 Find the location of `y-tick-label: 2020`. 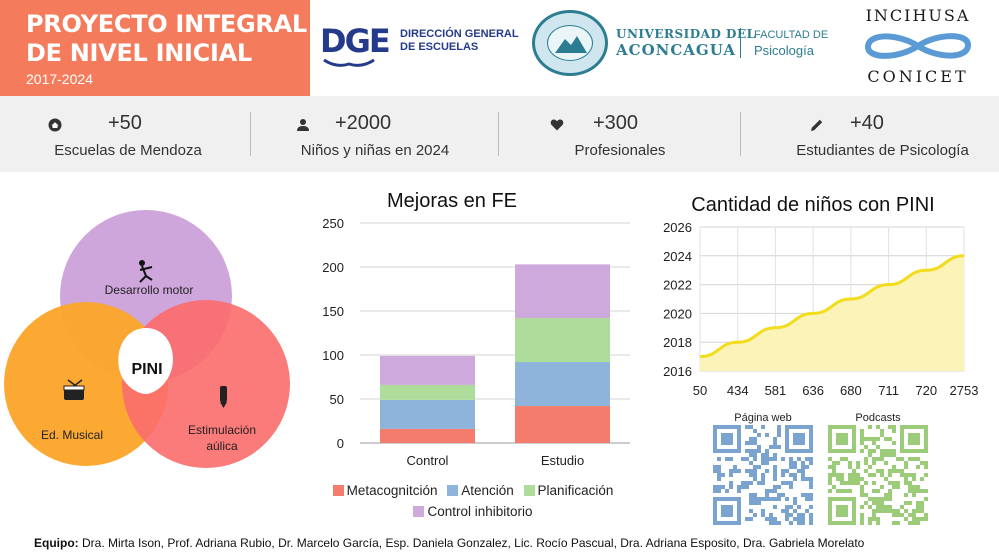

y-tick-label: 2020 is located at coordinates (677, 313).